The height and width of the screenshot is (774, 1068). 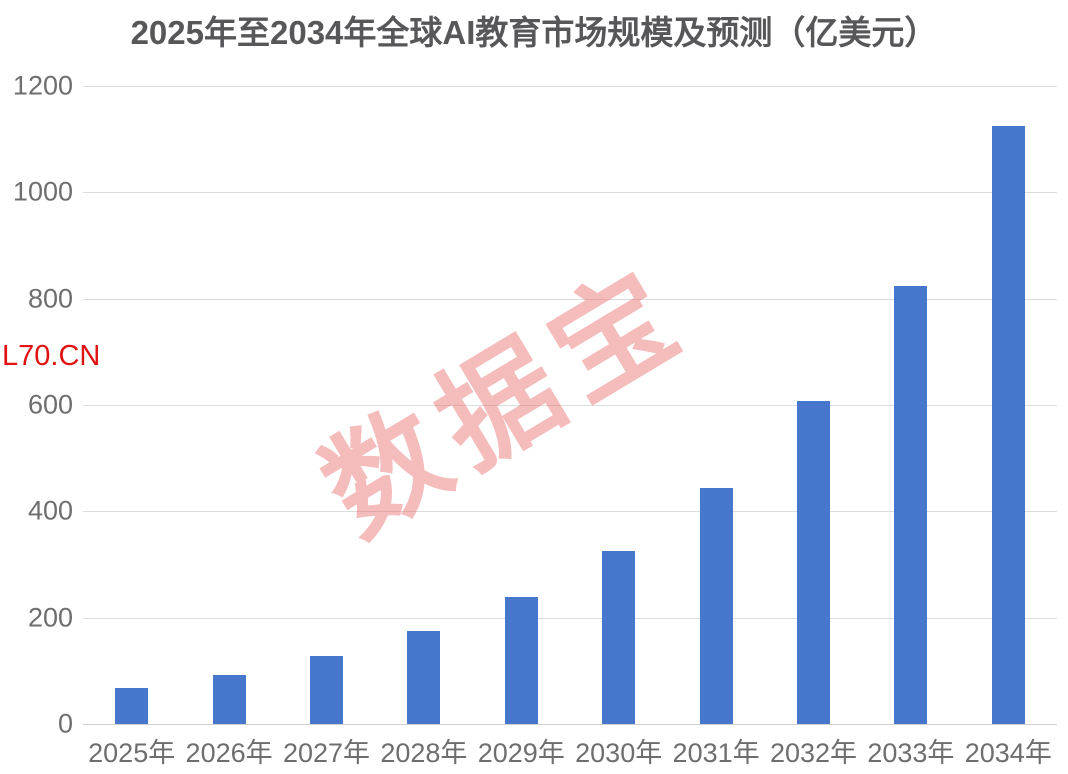 I want to click on bar-2031年, so click(x=716, y=605).